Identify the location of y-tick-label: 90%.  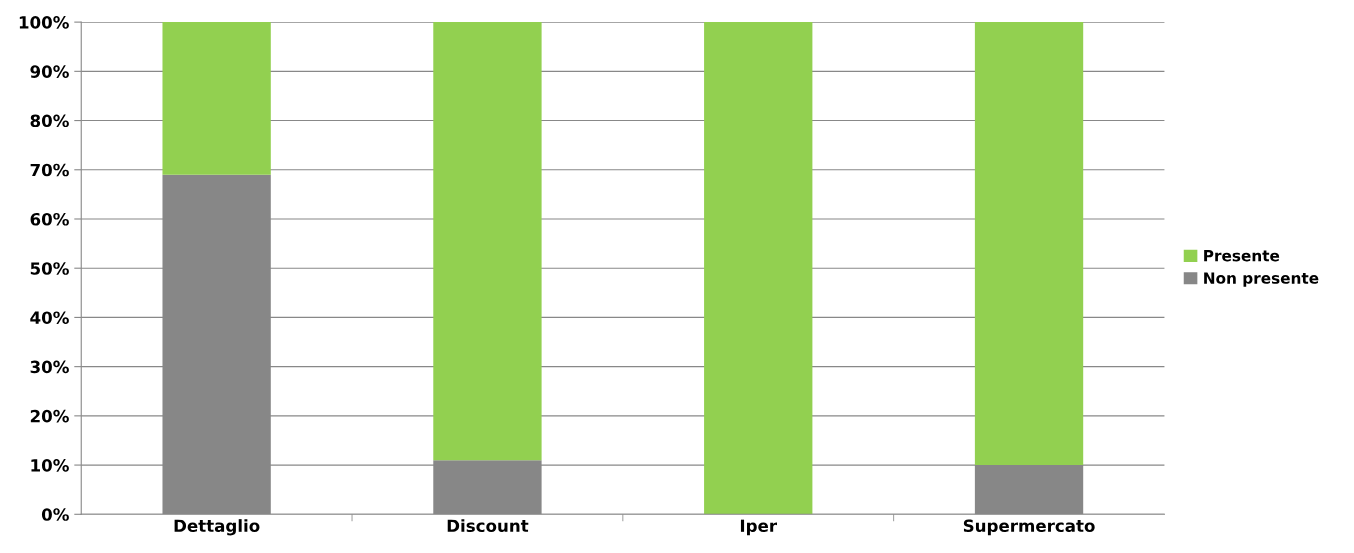
(49, 71).